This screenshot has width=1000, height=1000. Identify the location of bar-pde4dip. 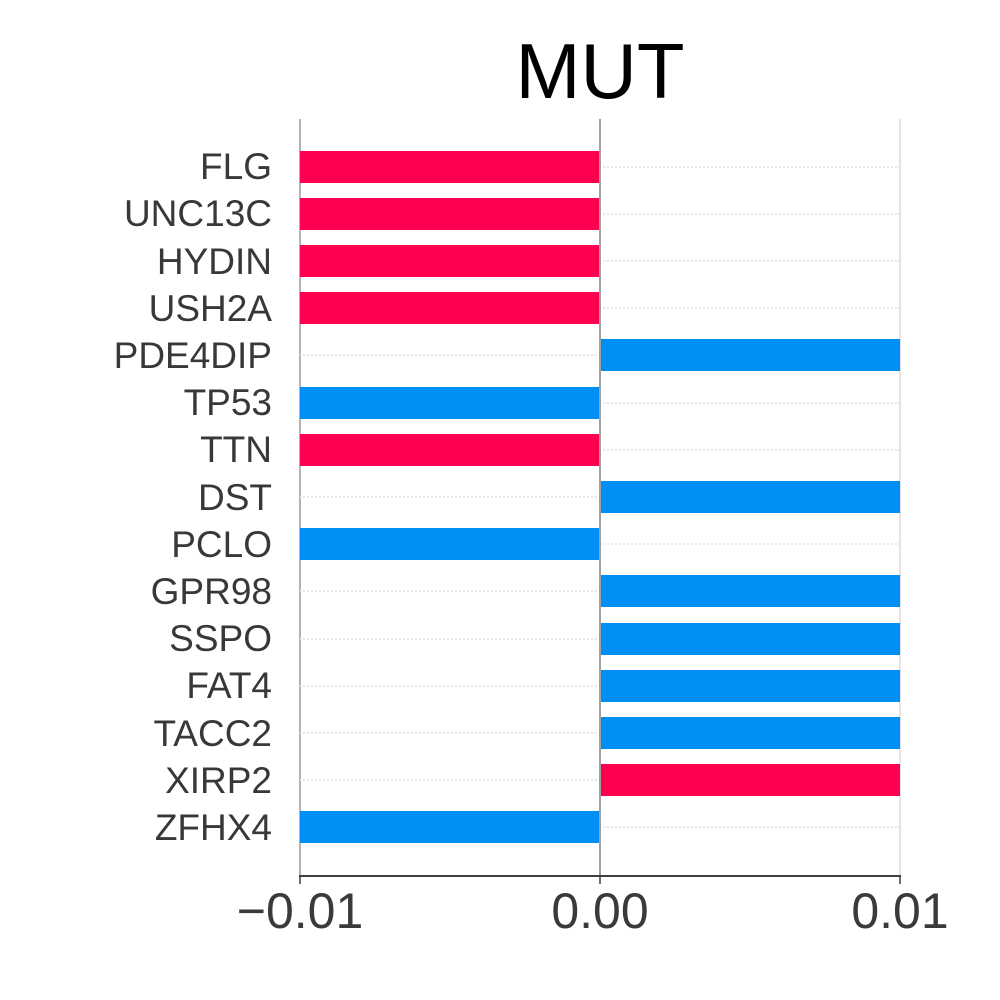
(750, 355).